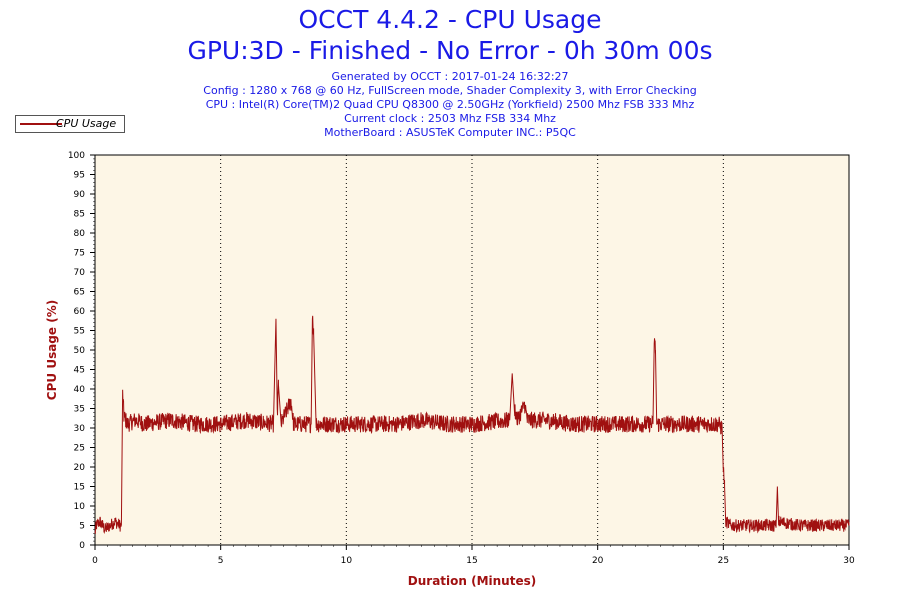 The height and width of the screenshot is (600, 900). I want to click on y-axis-label: CPU Usage (%), so click(52, 350).